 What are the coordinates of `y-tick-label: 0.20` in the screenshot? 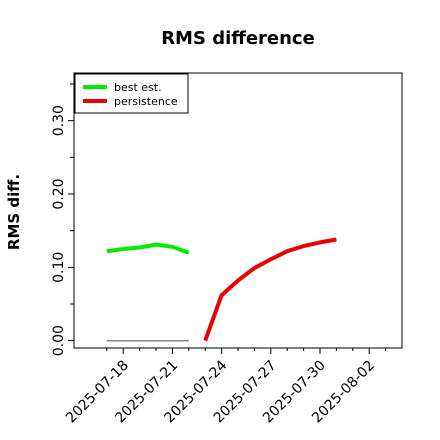 It's located at (59, 193).